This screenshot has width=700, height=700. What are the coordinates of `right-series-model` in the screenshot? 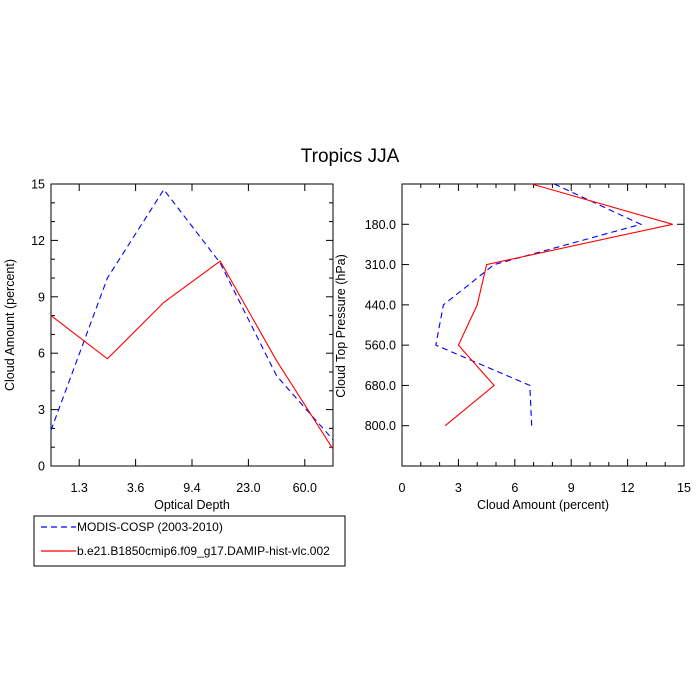 It's located at (558, 305).